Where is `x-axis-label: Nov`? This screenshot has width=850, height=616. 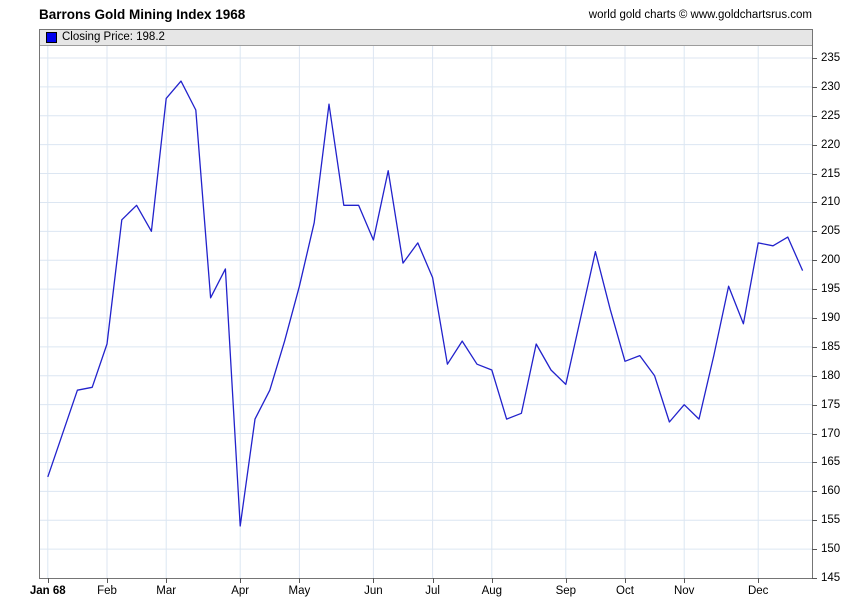
x-axis-label: Nov is located at coordinates (684, 591).